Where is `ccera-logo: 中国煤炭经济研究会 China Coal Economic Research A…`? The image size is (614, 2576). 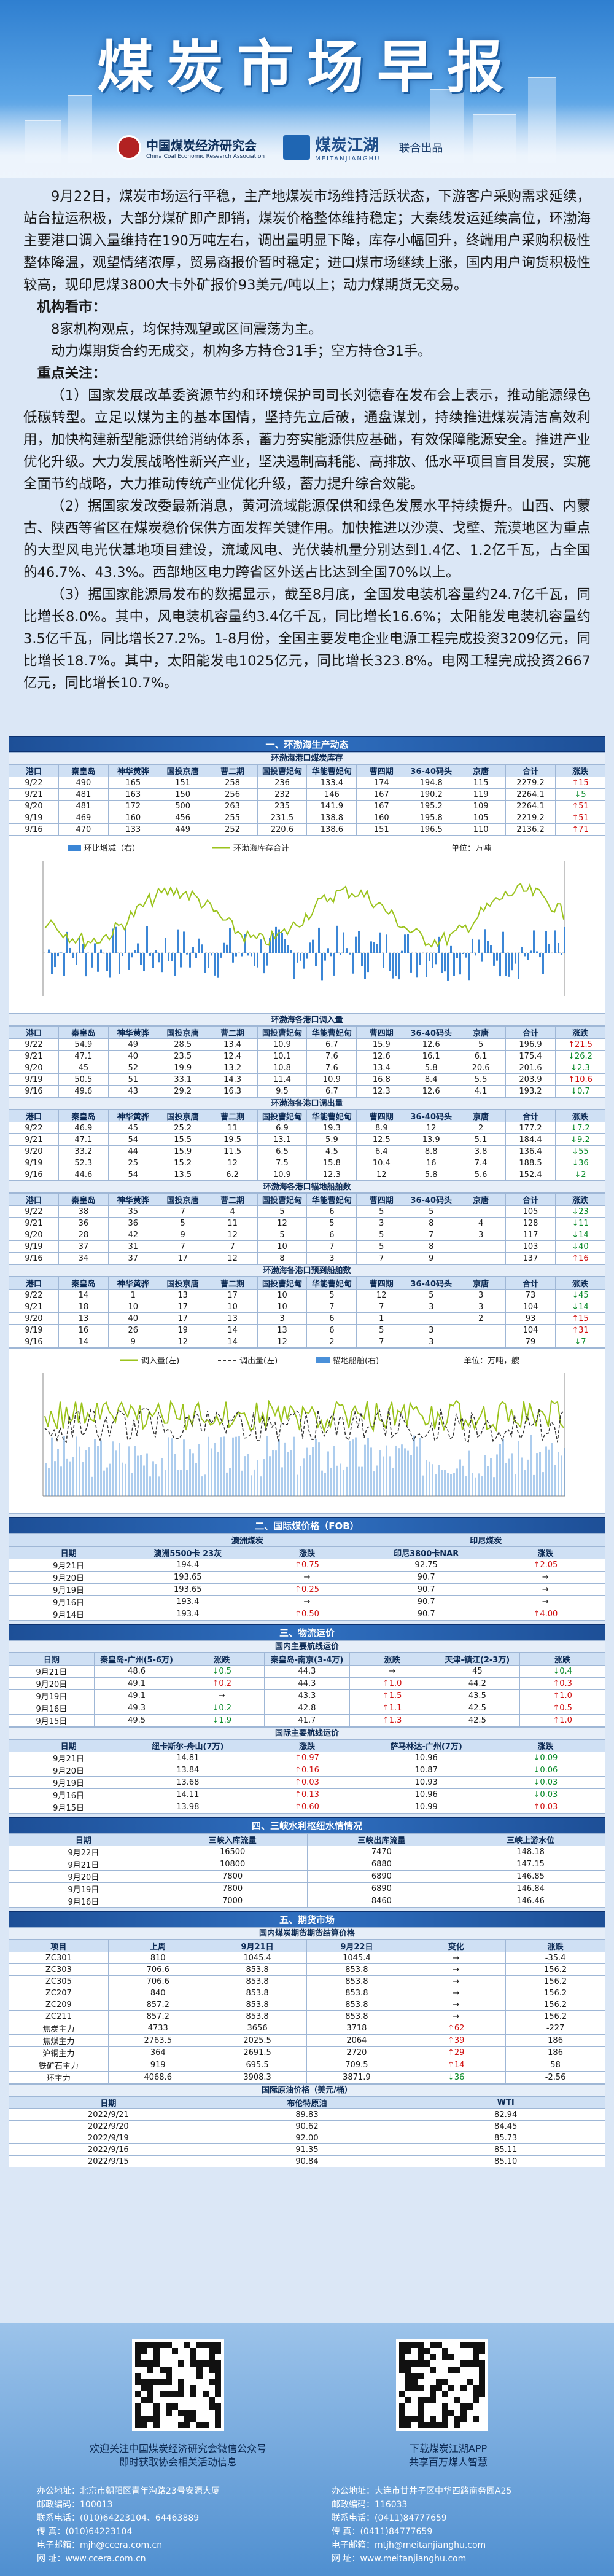
ccera-logo: 中国煤炭经济研究会 China Coal Economic Research A… is located at coordinates (191, 147).